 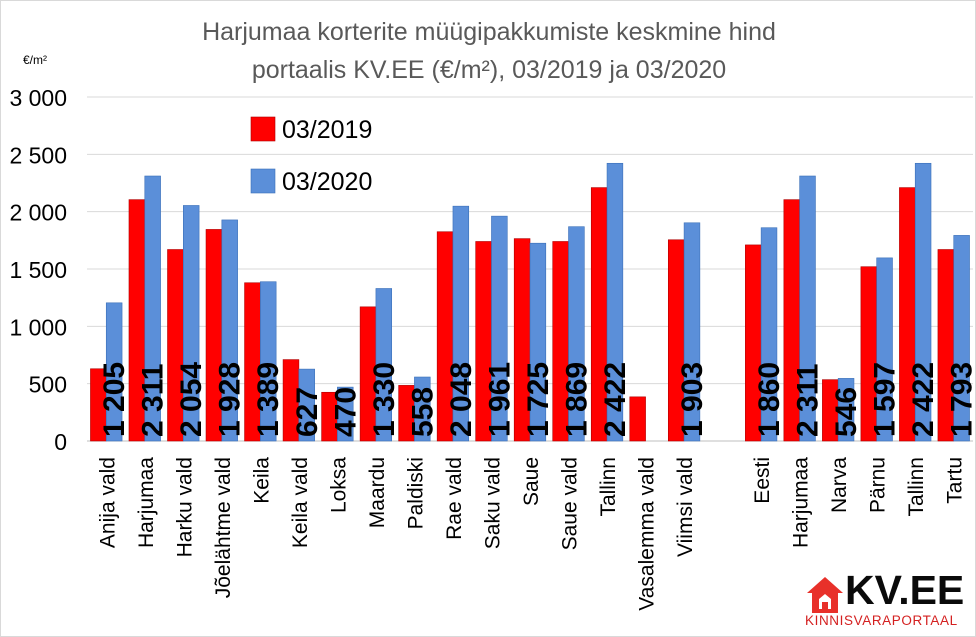 I want to click on y-tick-label: 2 000, so click(x=38, y=213).